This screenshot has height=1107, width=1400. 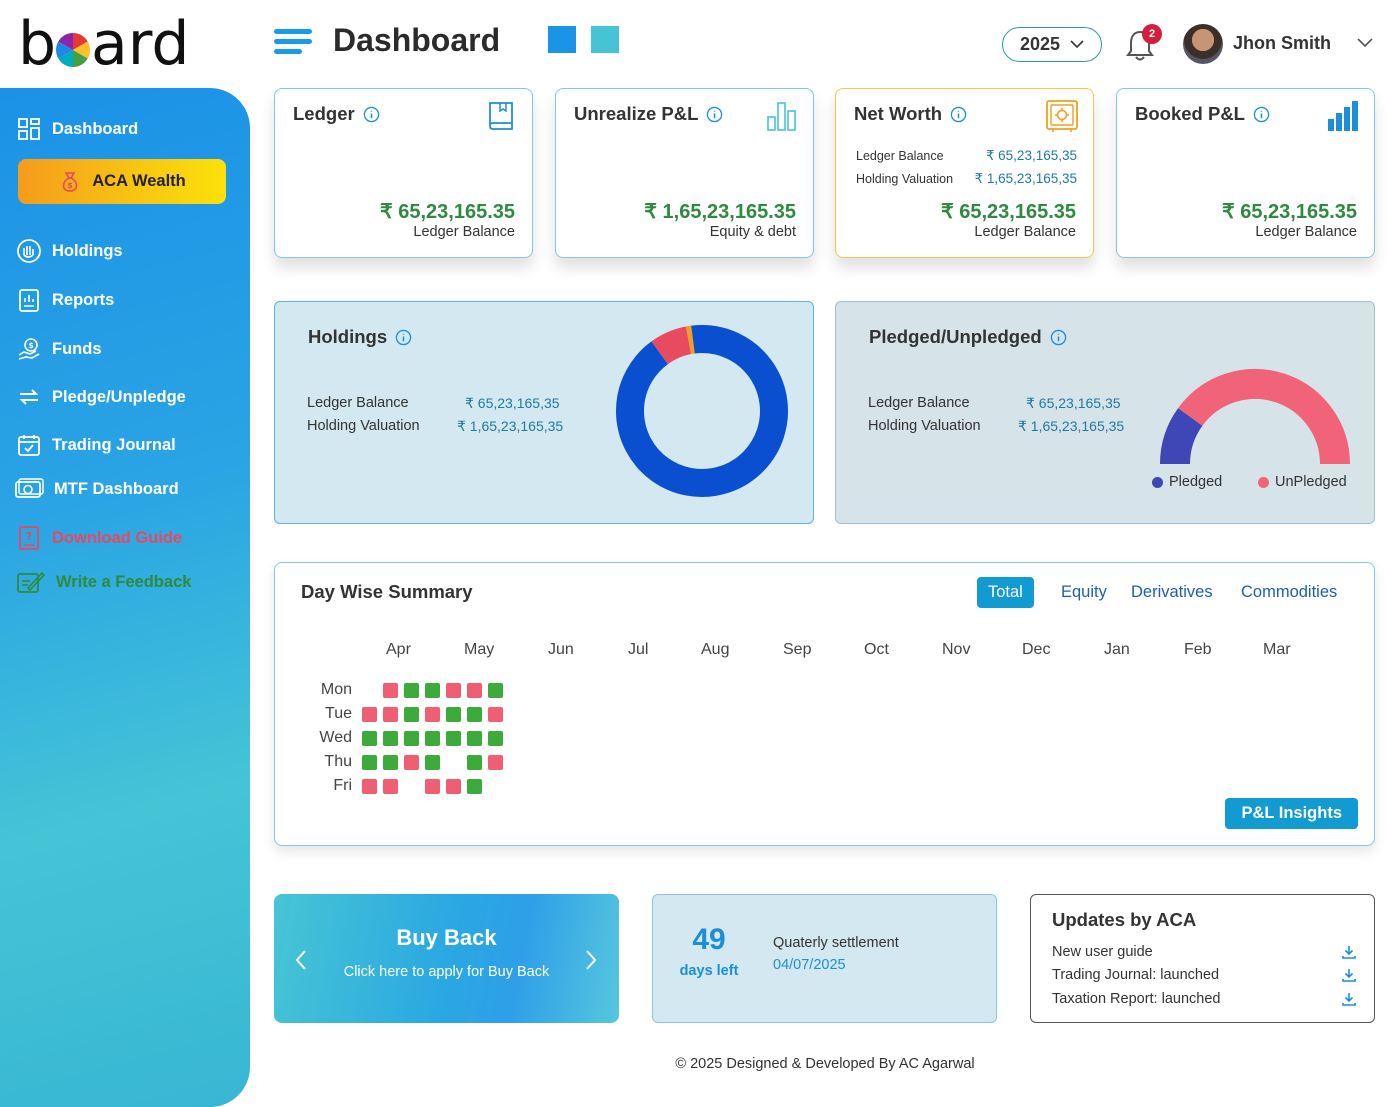 What do you see at coordinates (96, 445) in the screenshot?
I see `sidebar-item-trading-journal: Trading Journal` at bounding box center [96, 445].